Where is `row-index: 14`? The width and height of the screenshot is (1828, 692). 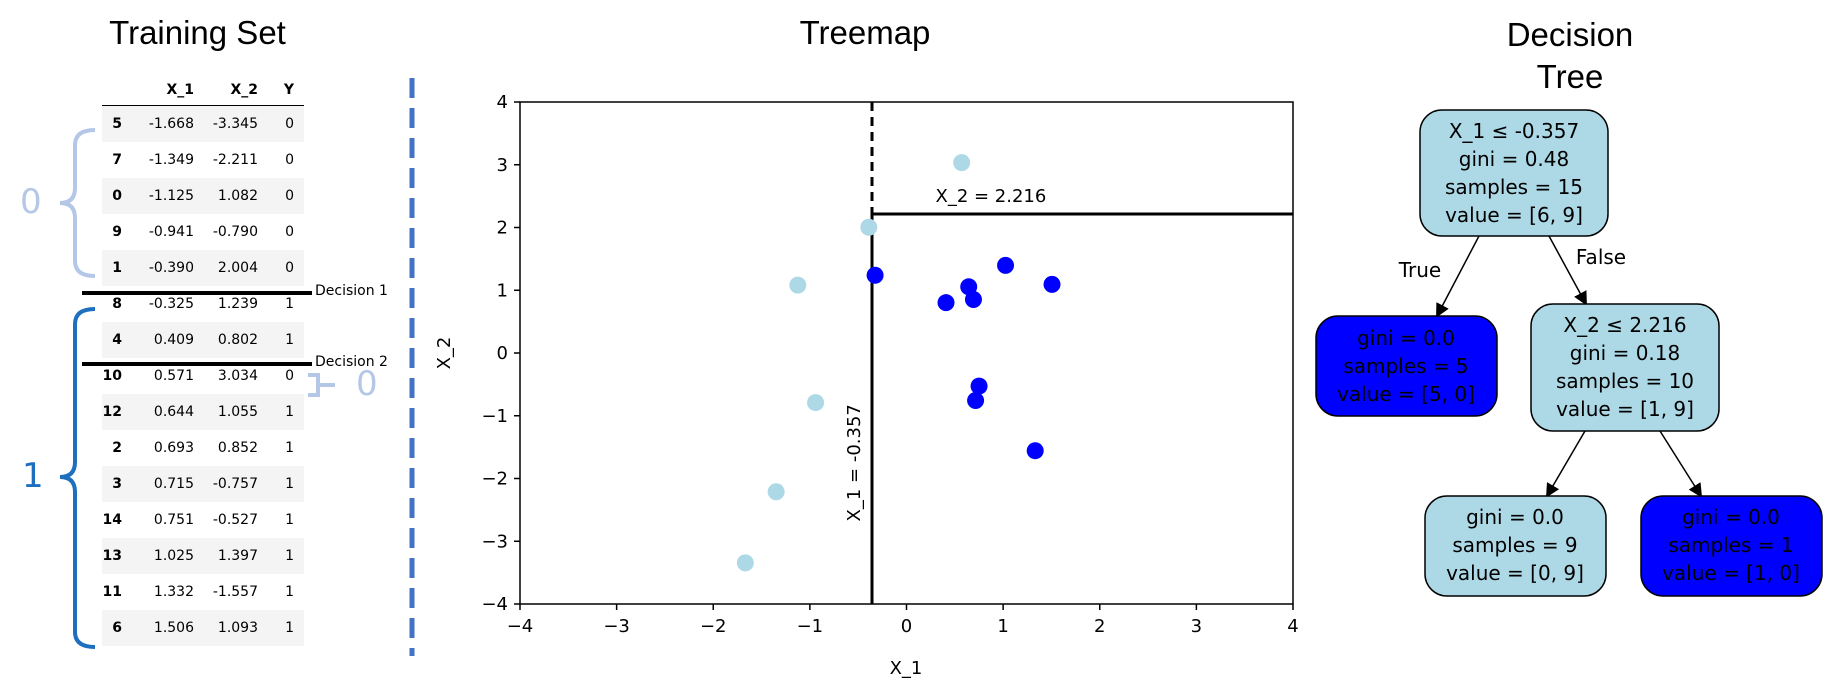 row-index: 14 is located at coordinates (112, 520).